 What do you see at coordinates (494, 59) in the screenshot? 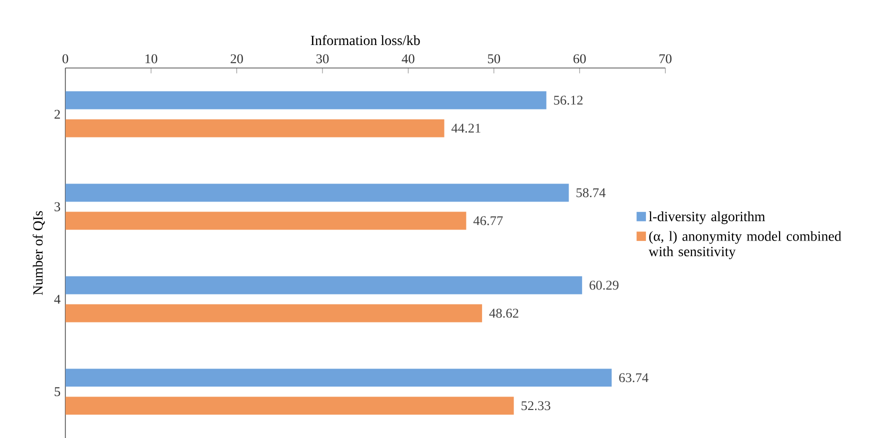
I see `x-tick-label: 50` at bounding box center [494, 59].